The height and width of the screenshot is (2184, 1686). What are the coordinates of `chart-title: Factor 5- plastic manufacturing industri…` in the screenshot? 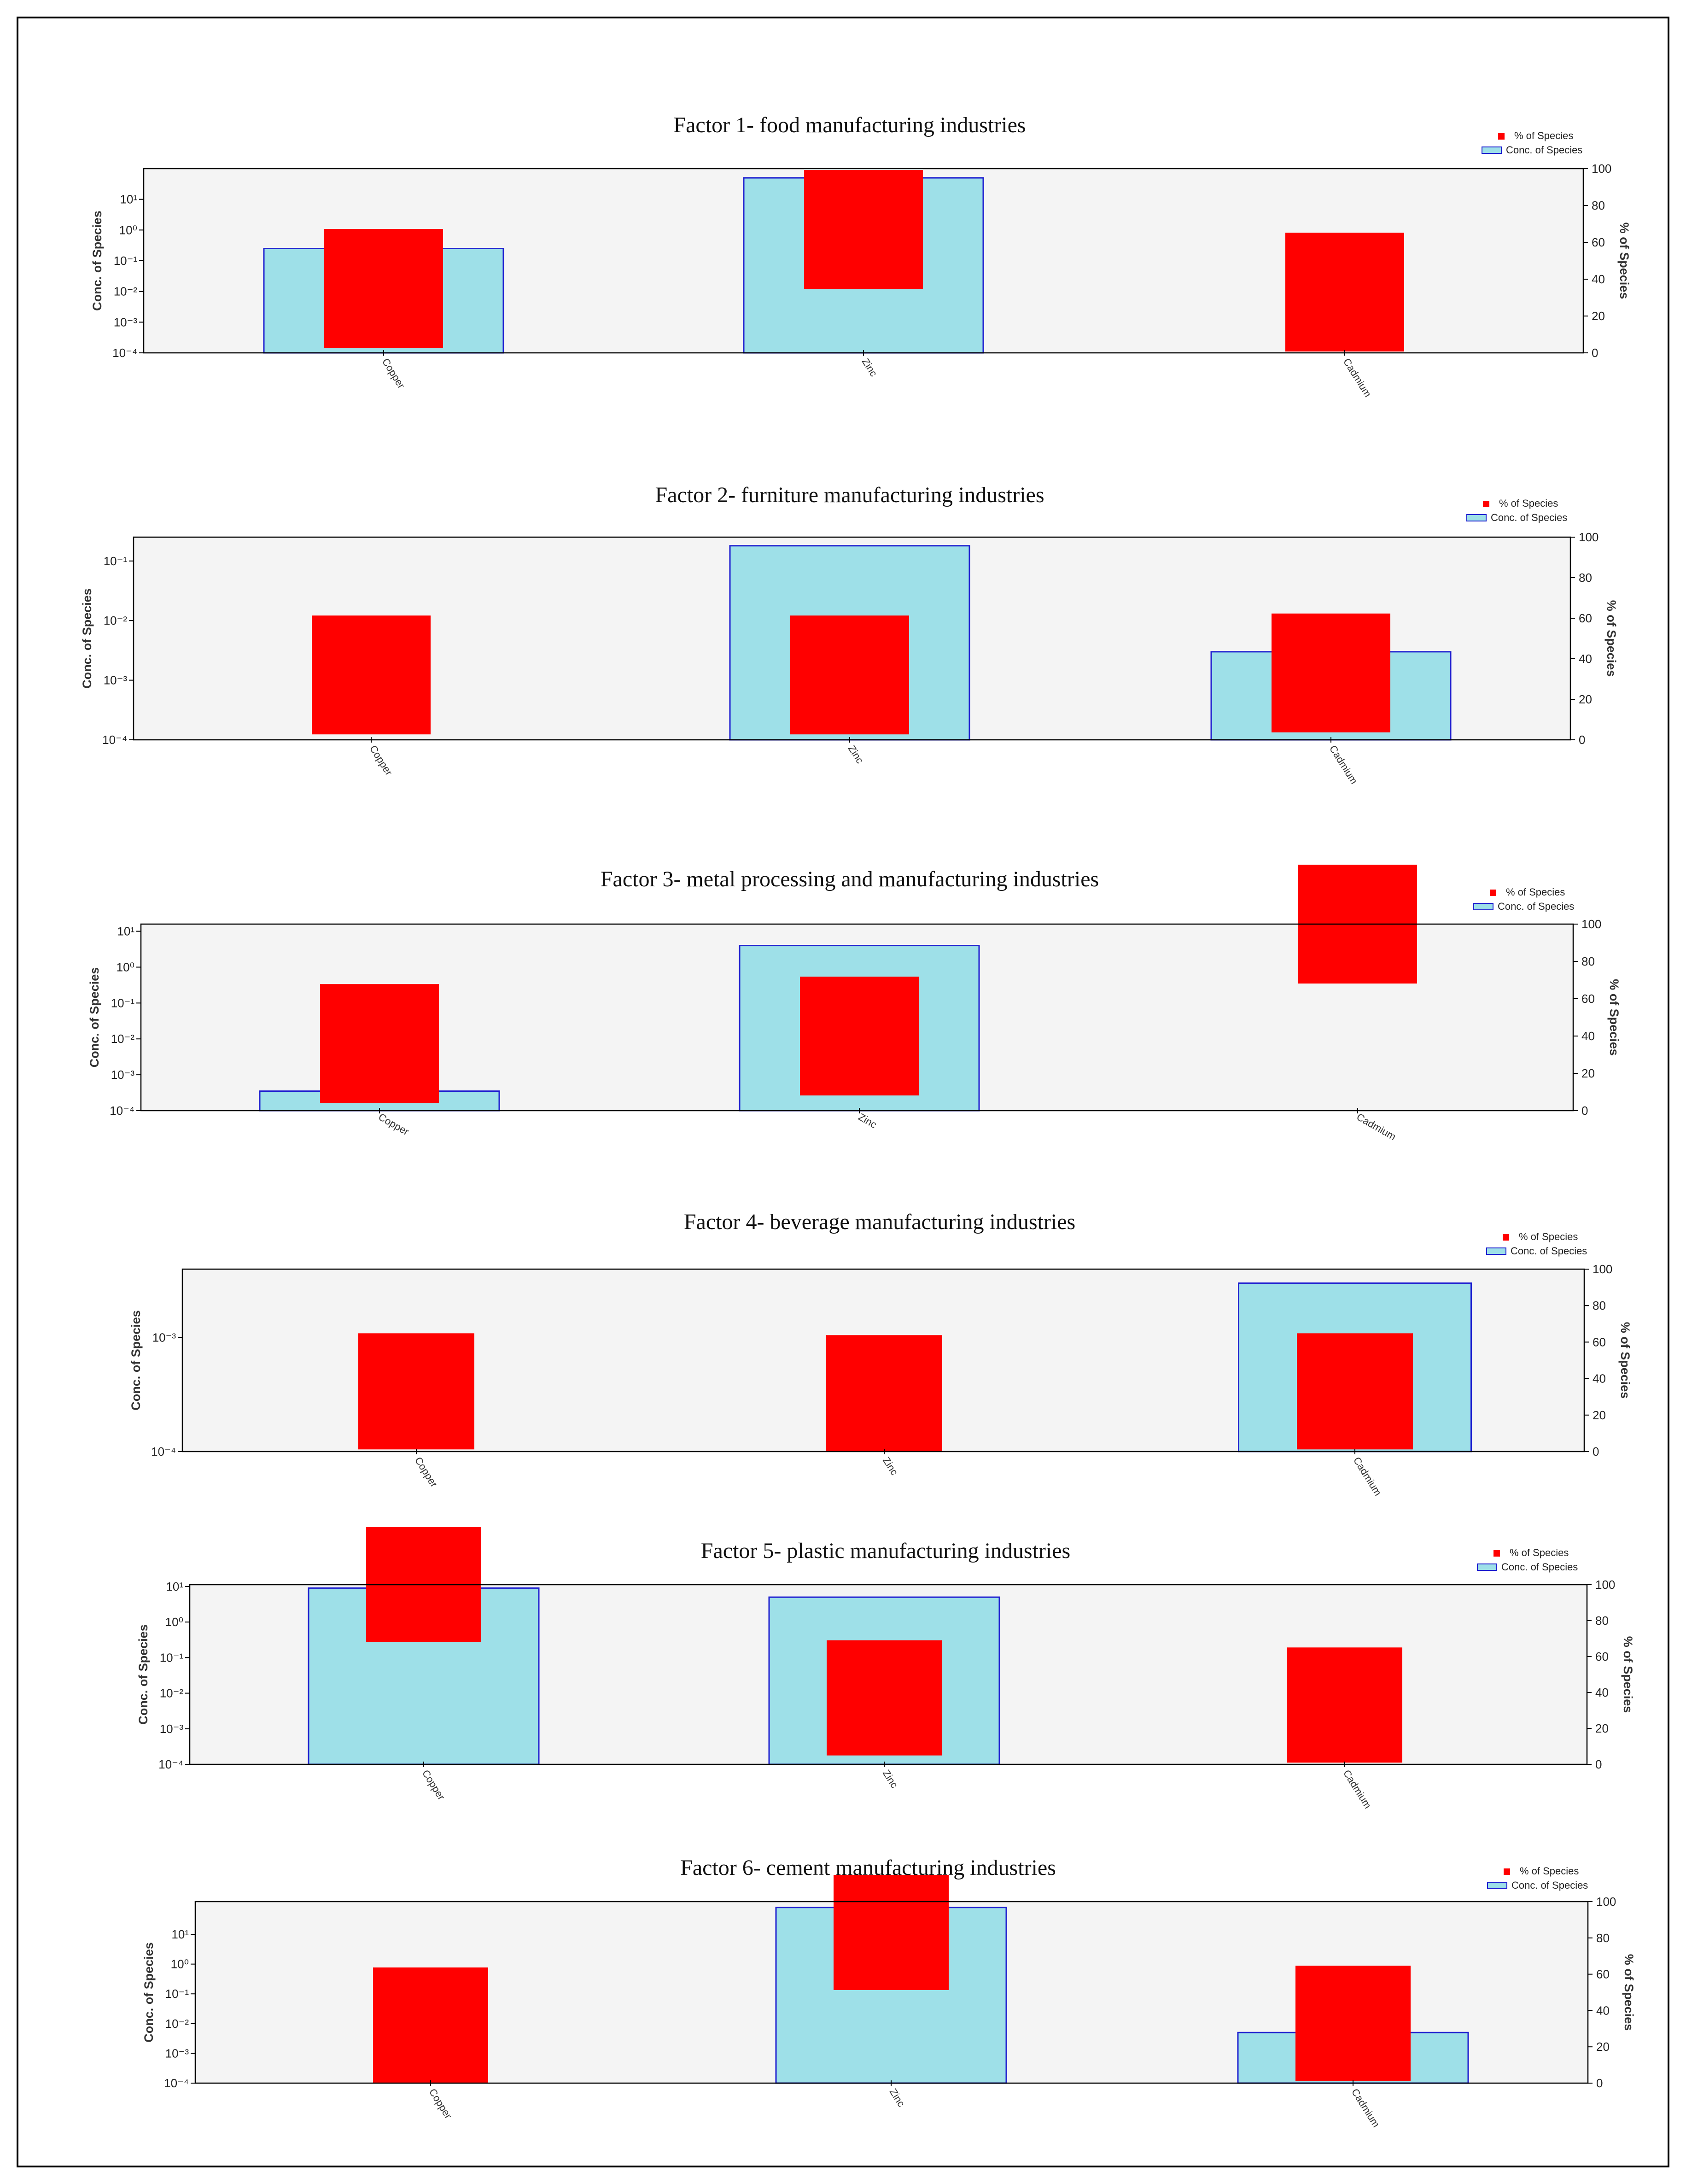 It's located at (885, 1551).